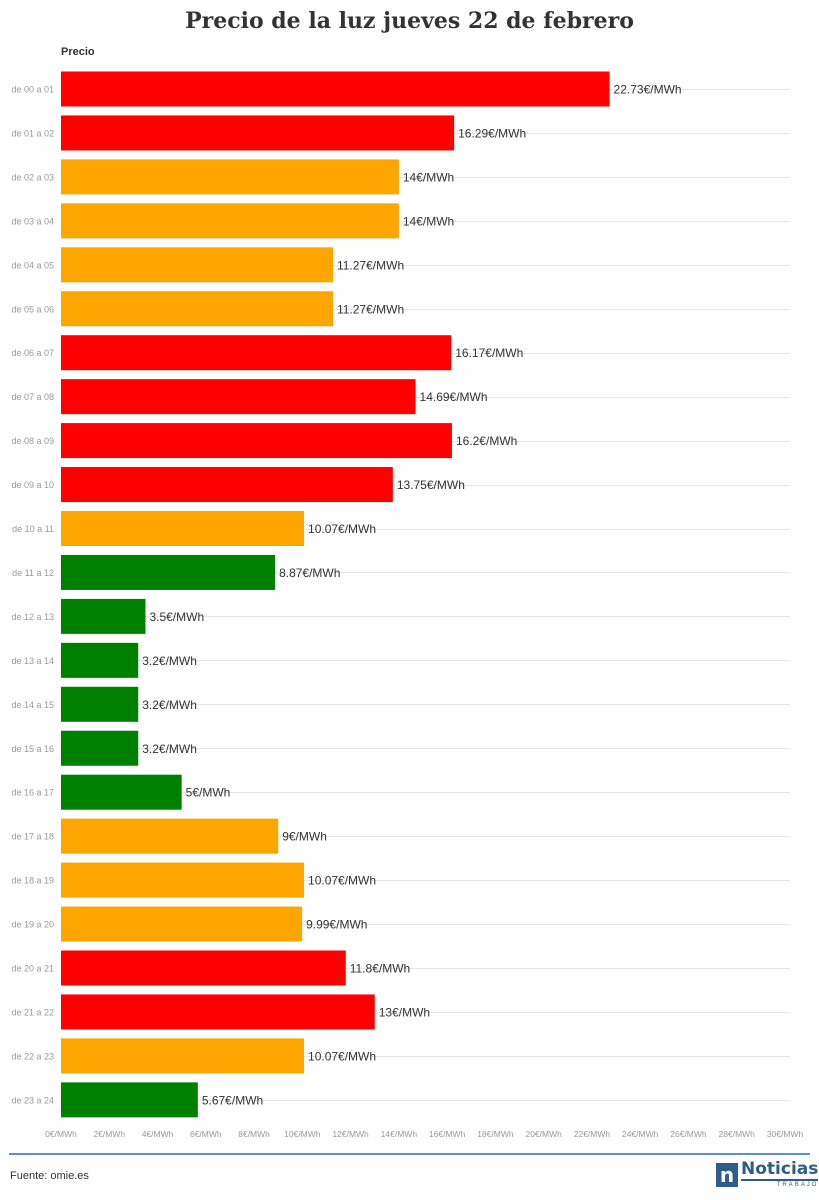 Image resolution: width=819 pixels, height=1200 pixels. Describe the element at coordinates (32, 485) in the screenshot. I see `category-label: de 09 a 10` at that location.